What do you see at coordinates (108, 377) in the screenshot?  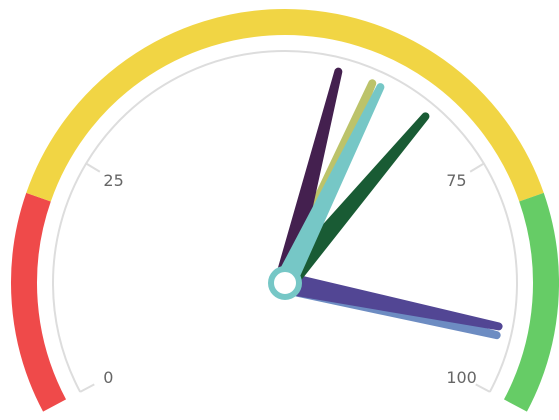 I see `tick-label-0: 0` at bounding box center [108, 377].